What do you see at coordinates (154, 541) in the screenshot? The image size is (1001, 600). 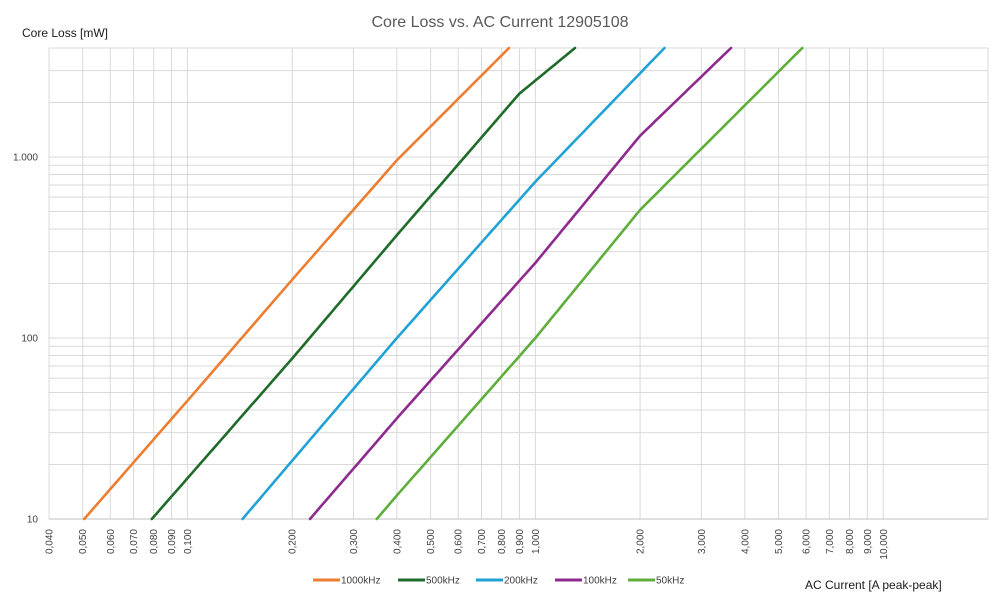 I see `x-tick-label: 0,080` at bounding box center [154, 541].